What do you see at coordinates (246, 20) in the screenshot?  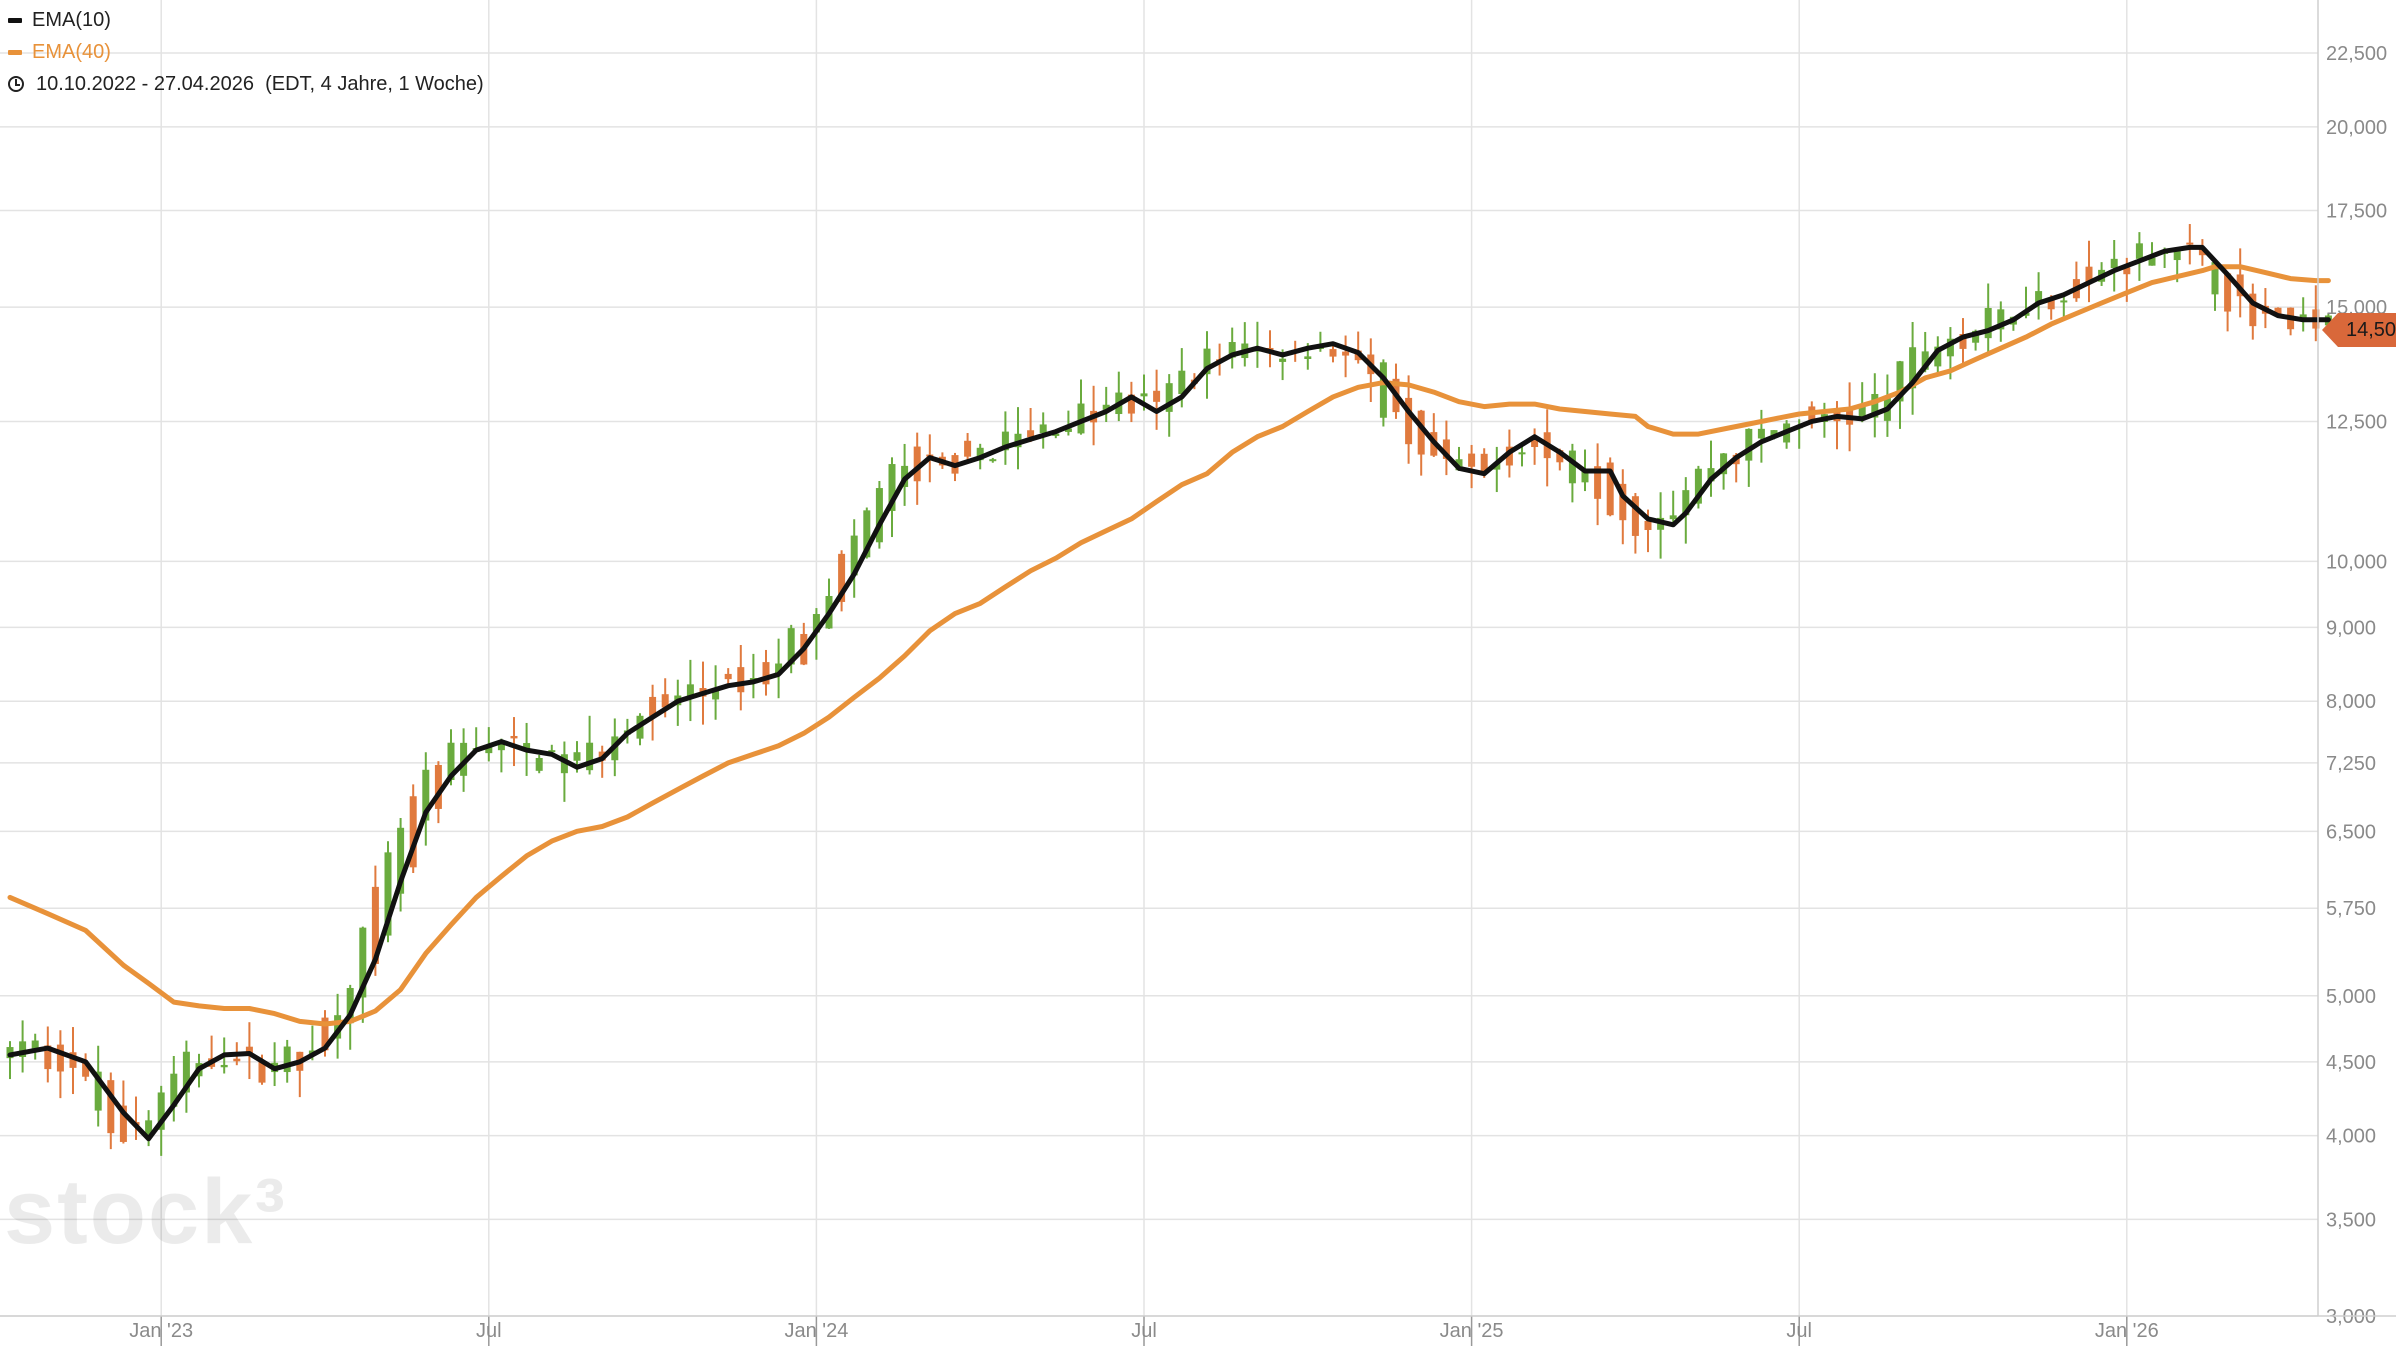 I see `legend-ema10: EMA(10)` at bounding box center [246, 20].